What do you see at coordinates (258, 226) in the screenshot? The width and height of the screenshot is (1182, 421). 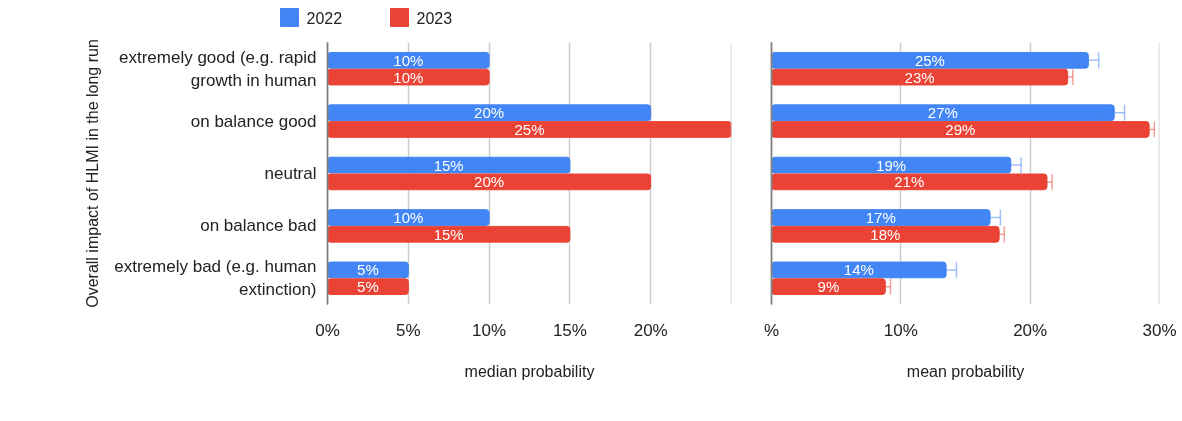 I see `y-tick-label: on balance bad` at bounding box center [258, 226].